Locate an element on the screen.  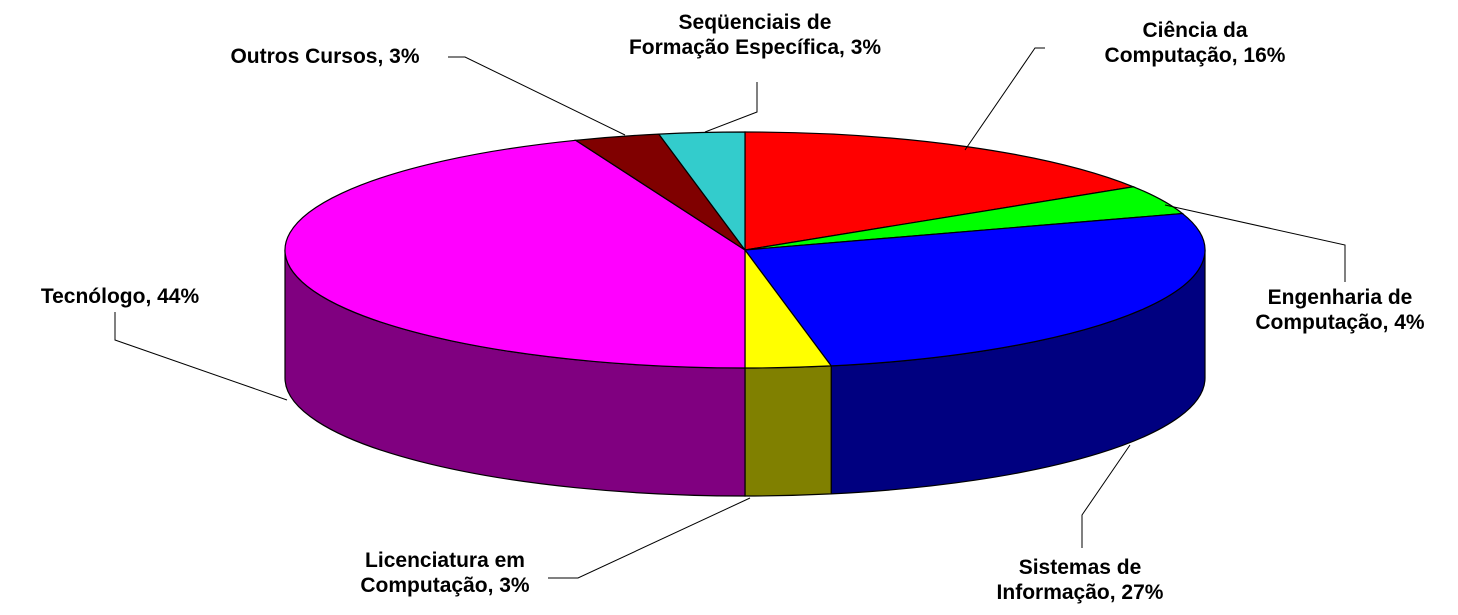
slice-label: Engenharia de Computação, 4% is located at coordinates (1340, 310).